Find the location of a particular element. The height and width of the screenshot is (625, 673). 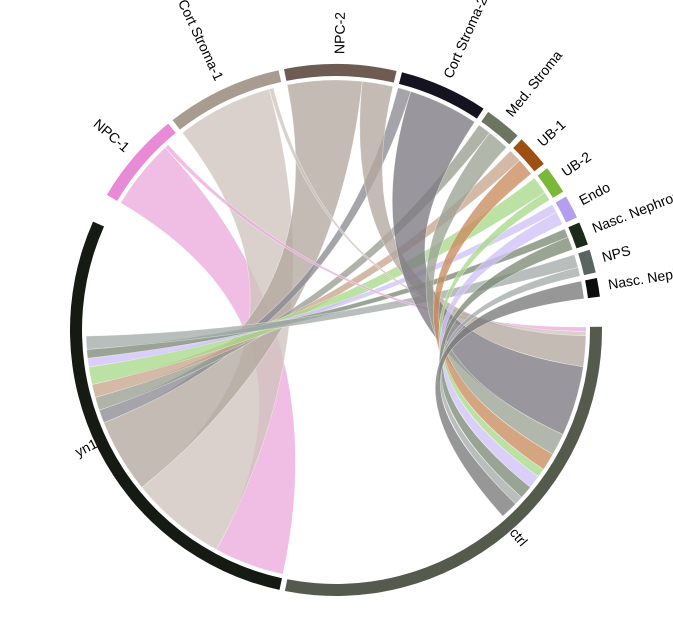

sector-label-npc-2: NPC-2 is located at coordinates (339, 33).